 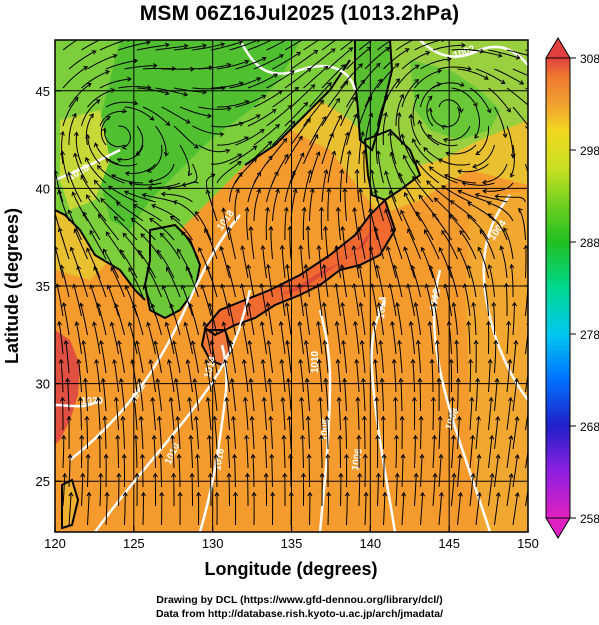 What do you see at coordinates (299, 13) in the screenshot?
I see `map-title: MSM 06Z16Jul2025 (1013.2hPa)` at bounding box center [299, 13].